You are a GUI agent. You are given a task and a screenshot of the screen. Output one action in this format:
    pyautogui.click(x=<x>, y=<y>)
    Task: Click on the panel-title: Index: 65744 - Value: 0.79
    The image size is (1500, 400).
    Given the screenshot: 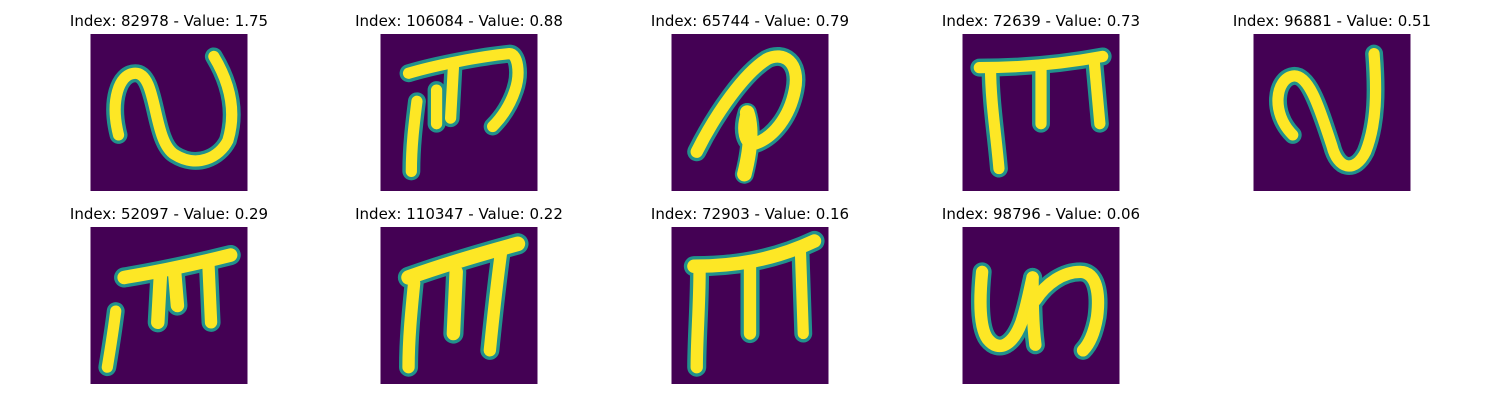 What is the action you would take?
    pyautogui.click(x=750, y=21)
    